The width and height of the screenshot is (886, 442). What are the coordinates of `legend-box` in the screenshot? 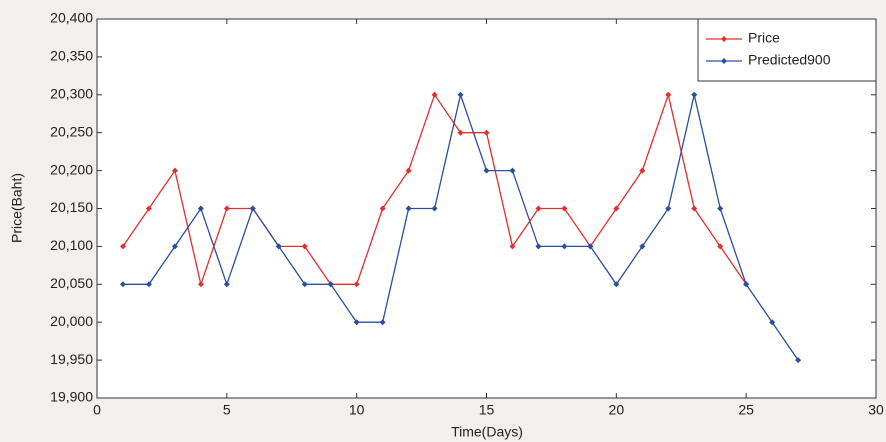 It's located at (787, 50).